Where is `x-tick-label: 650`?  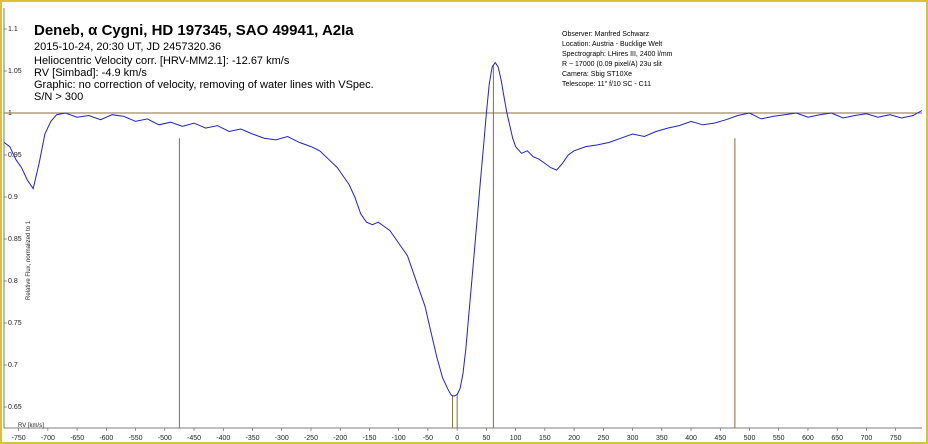
x-tick-label: 650 is located at coordinates (837, 438).